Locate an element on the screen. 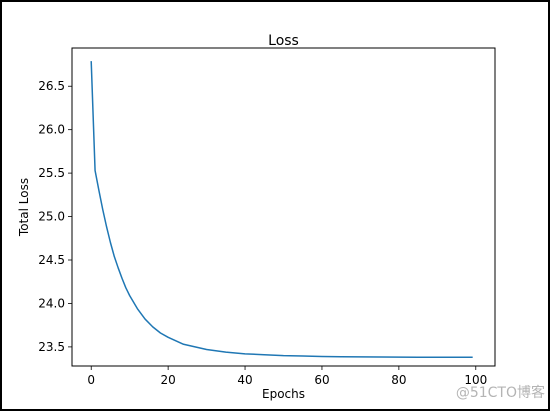  y-tick-label: 26.0 is located at coordinates (51, 130).